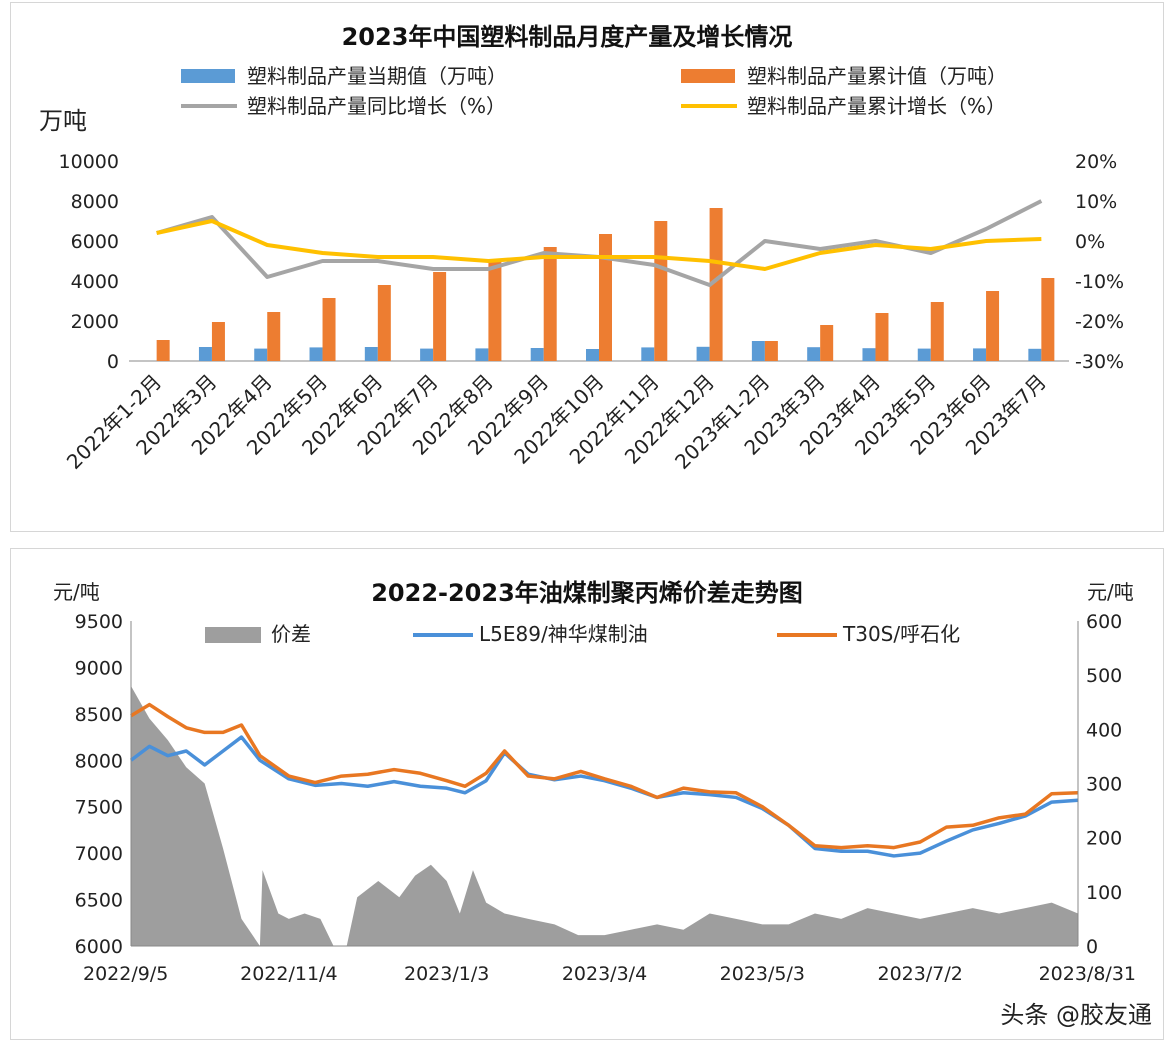 This screenshot has width=1174, height=1048. I want to click on y-tick-label-right: 200, so click(1104, 839).